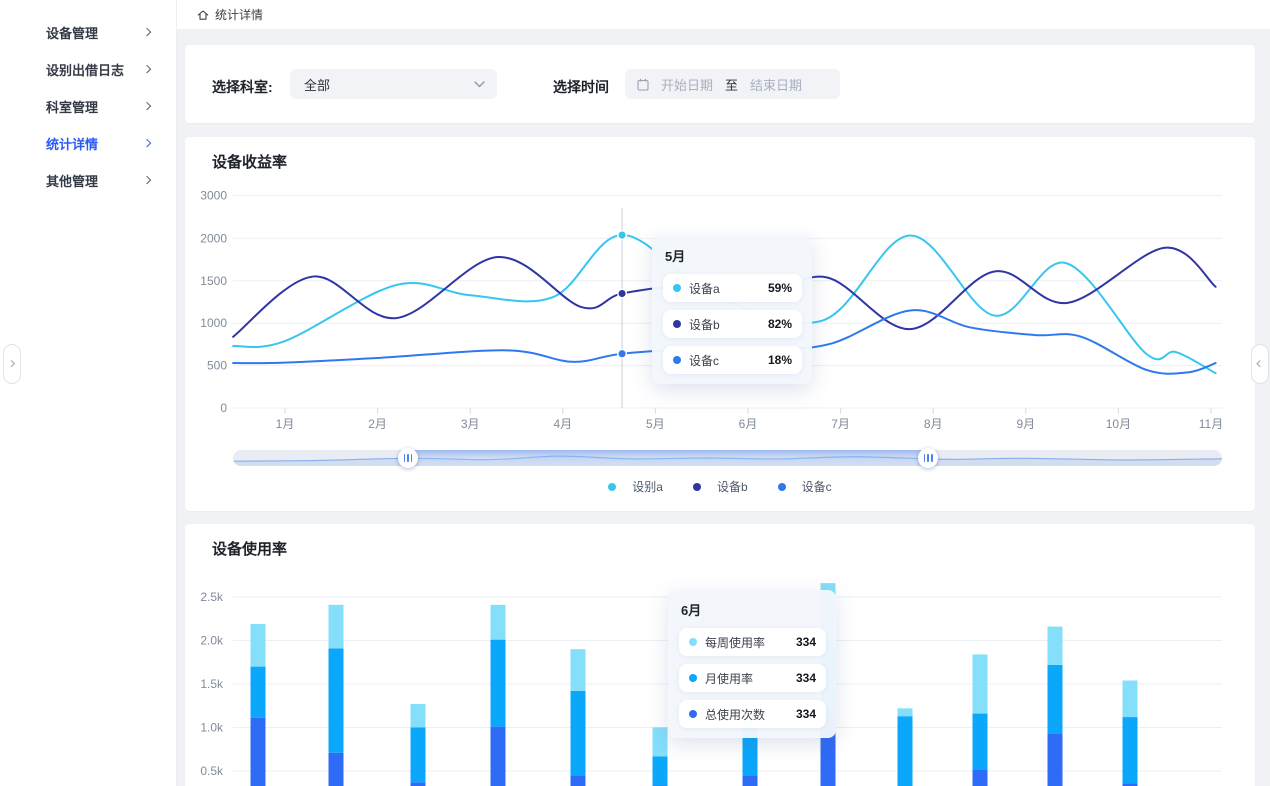 The height and width of the screenshot is (786, 1270). I want to click on legend-item-a: 设别a, so click(635, 486).